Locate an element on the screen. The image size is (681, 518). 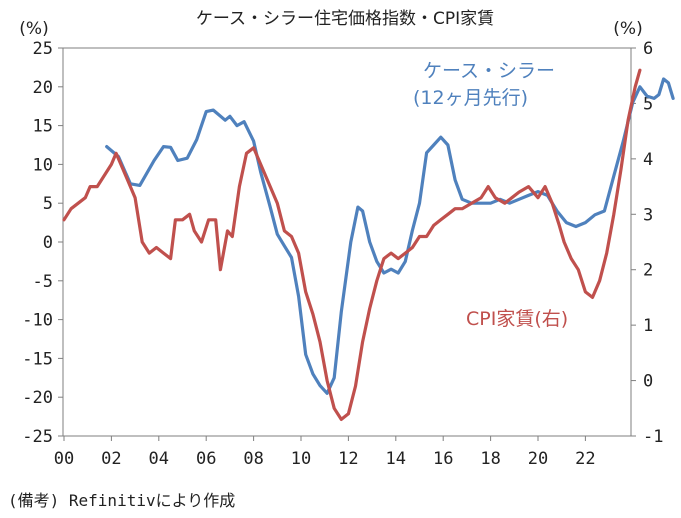
left-tick-label: 10 is located at coordinates (43, 165).